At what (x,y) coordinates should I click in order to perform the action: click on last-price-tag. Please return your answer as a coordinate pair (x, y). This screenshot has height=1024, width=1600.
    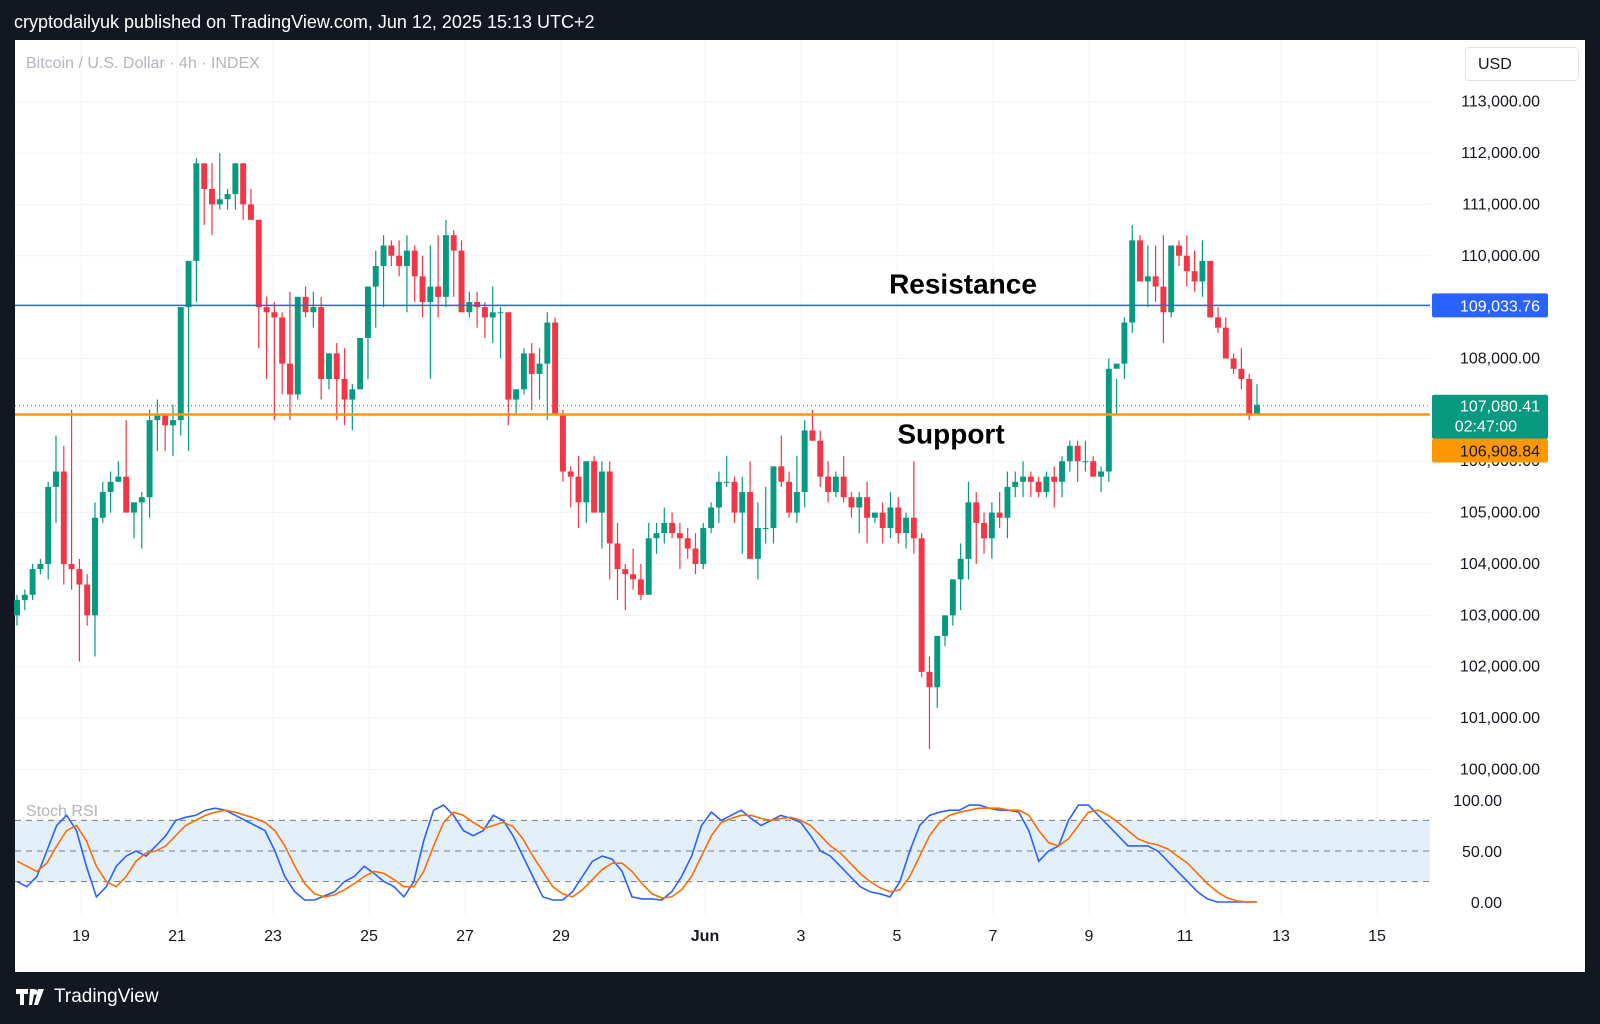
    Looking at the image, I should click on (1490, 416).